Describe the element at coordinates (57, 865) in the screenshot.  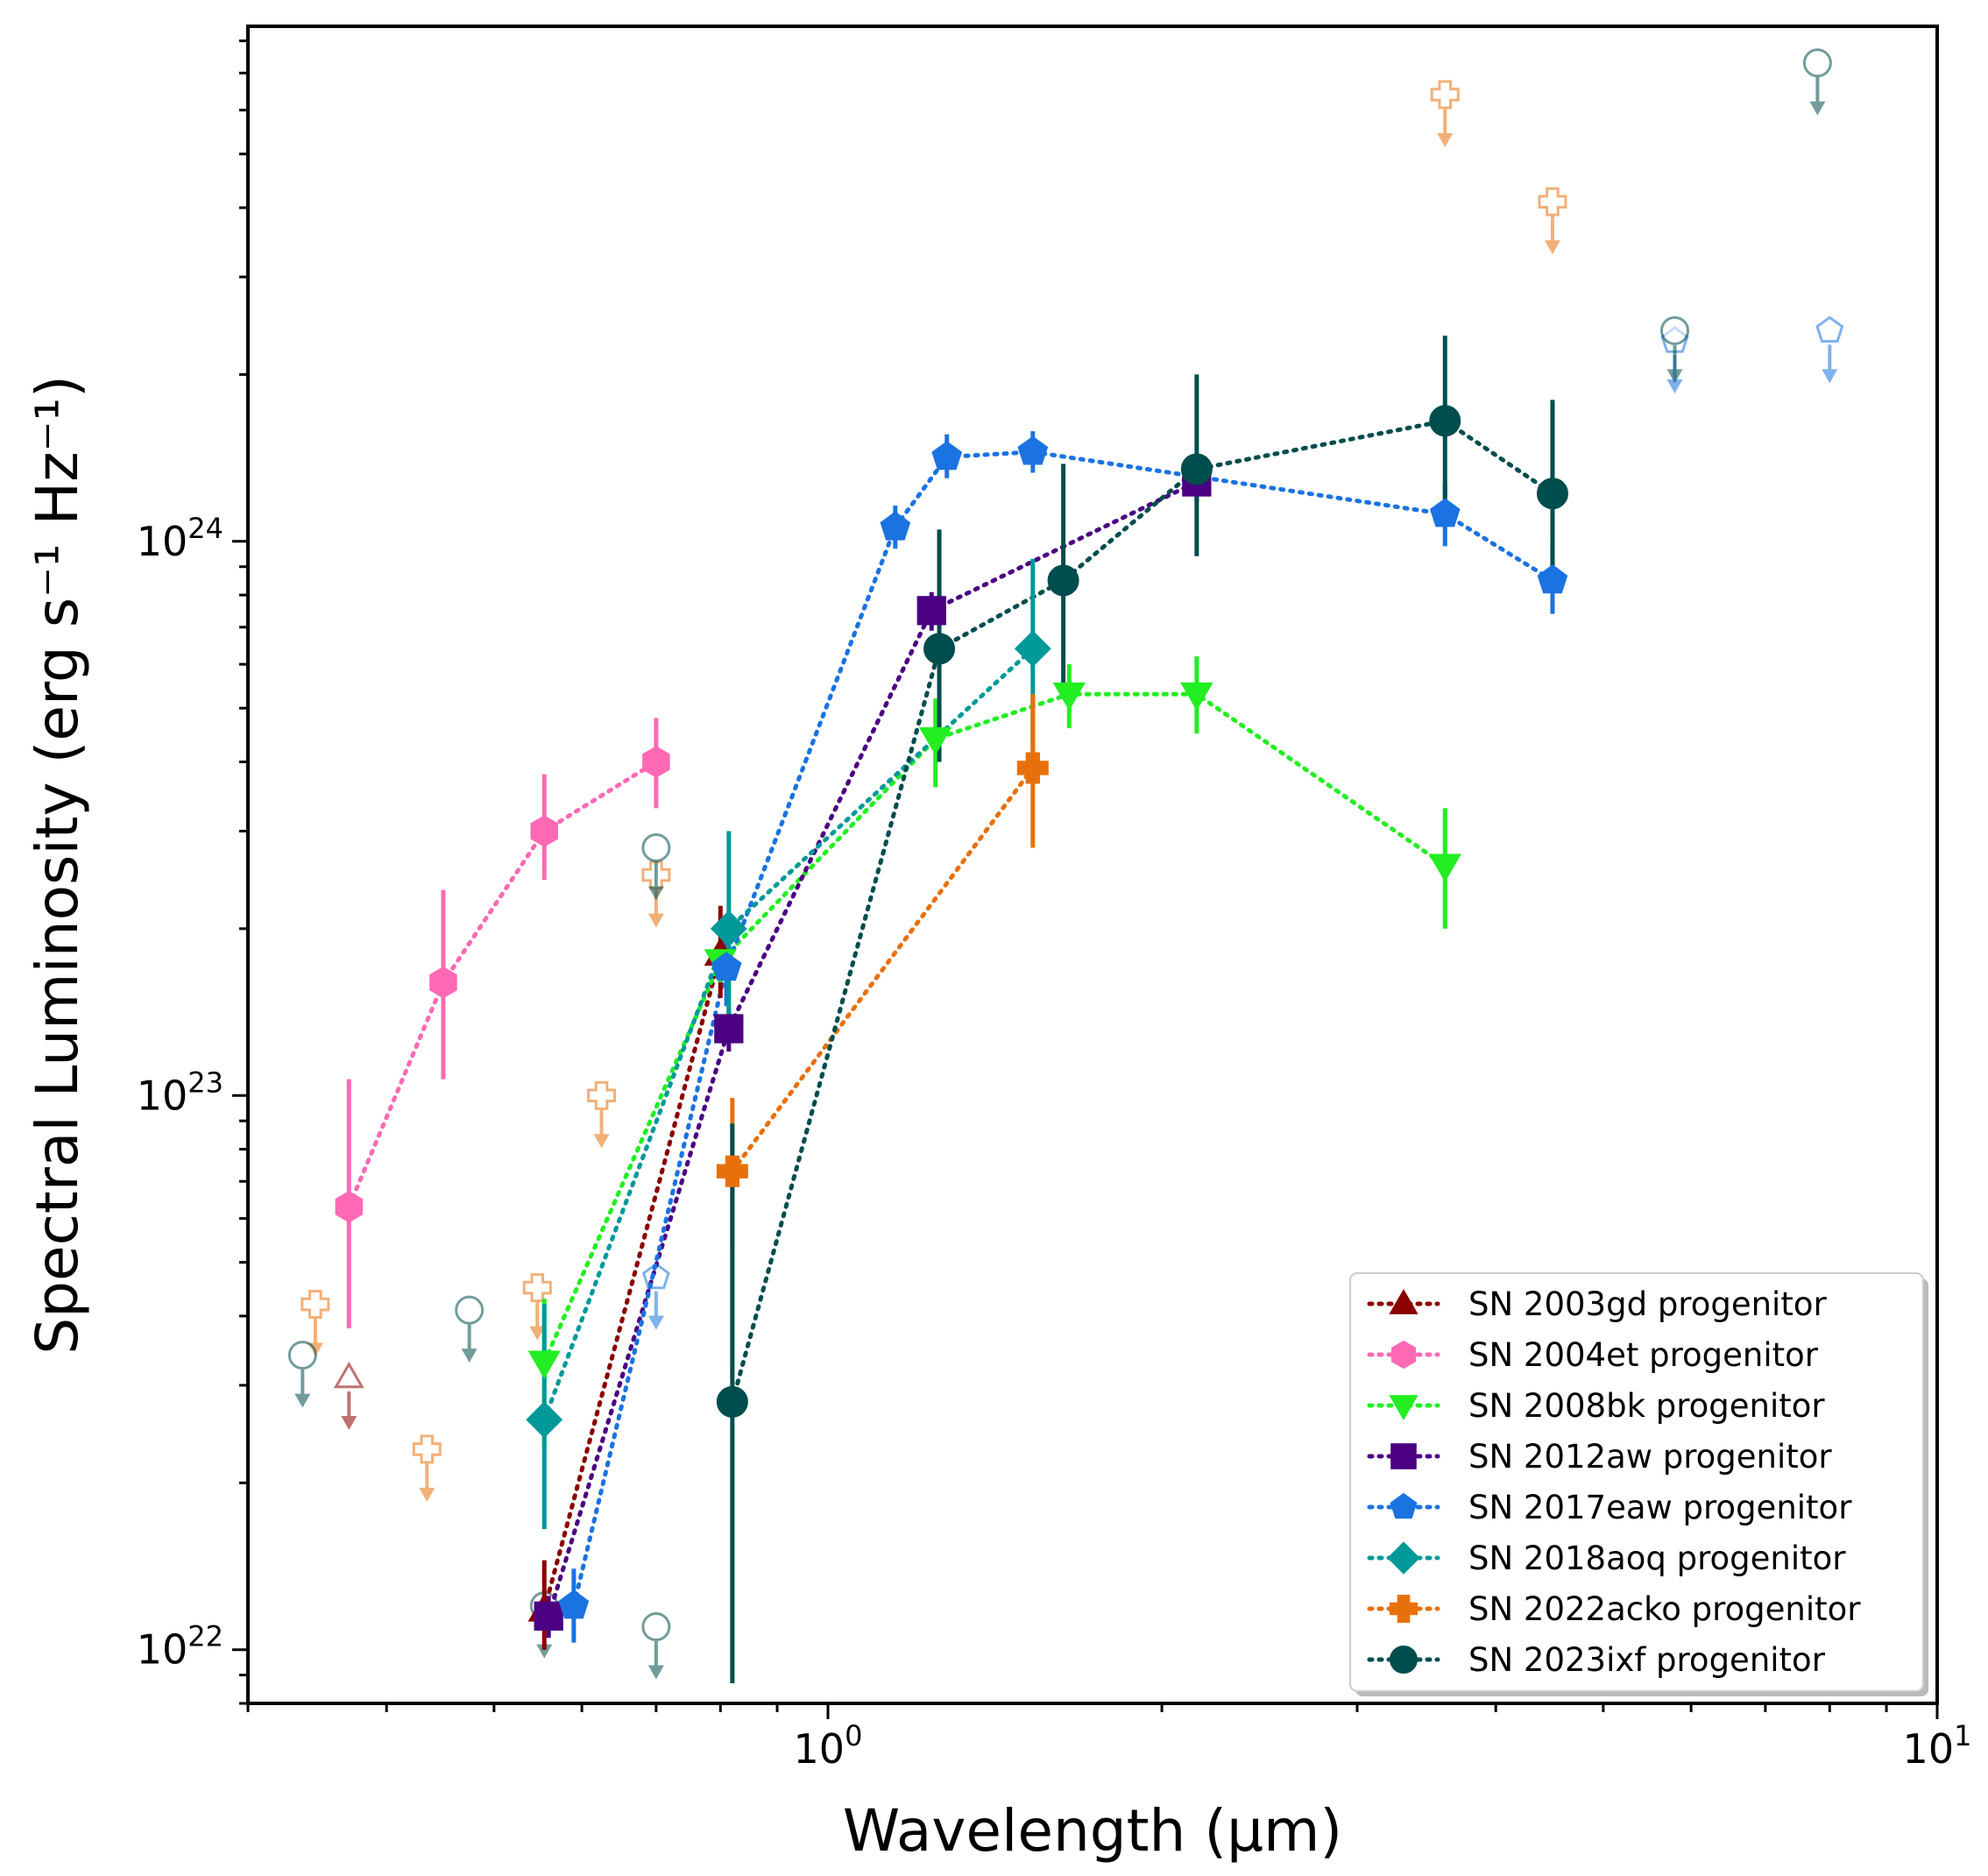
I see `y-axis-title: Spectral Luminosity (erg s⁻¹ Hz⁻¹)` at that location.